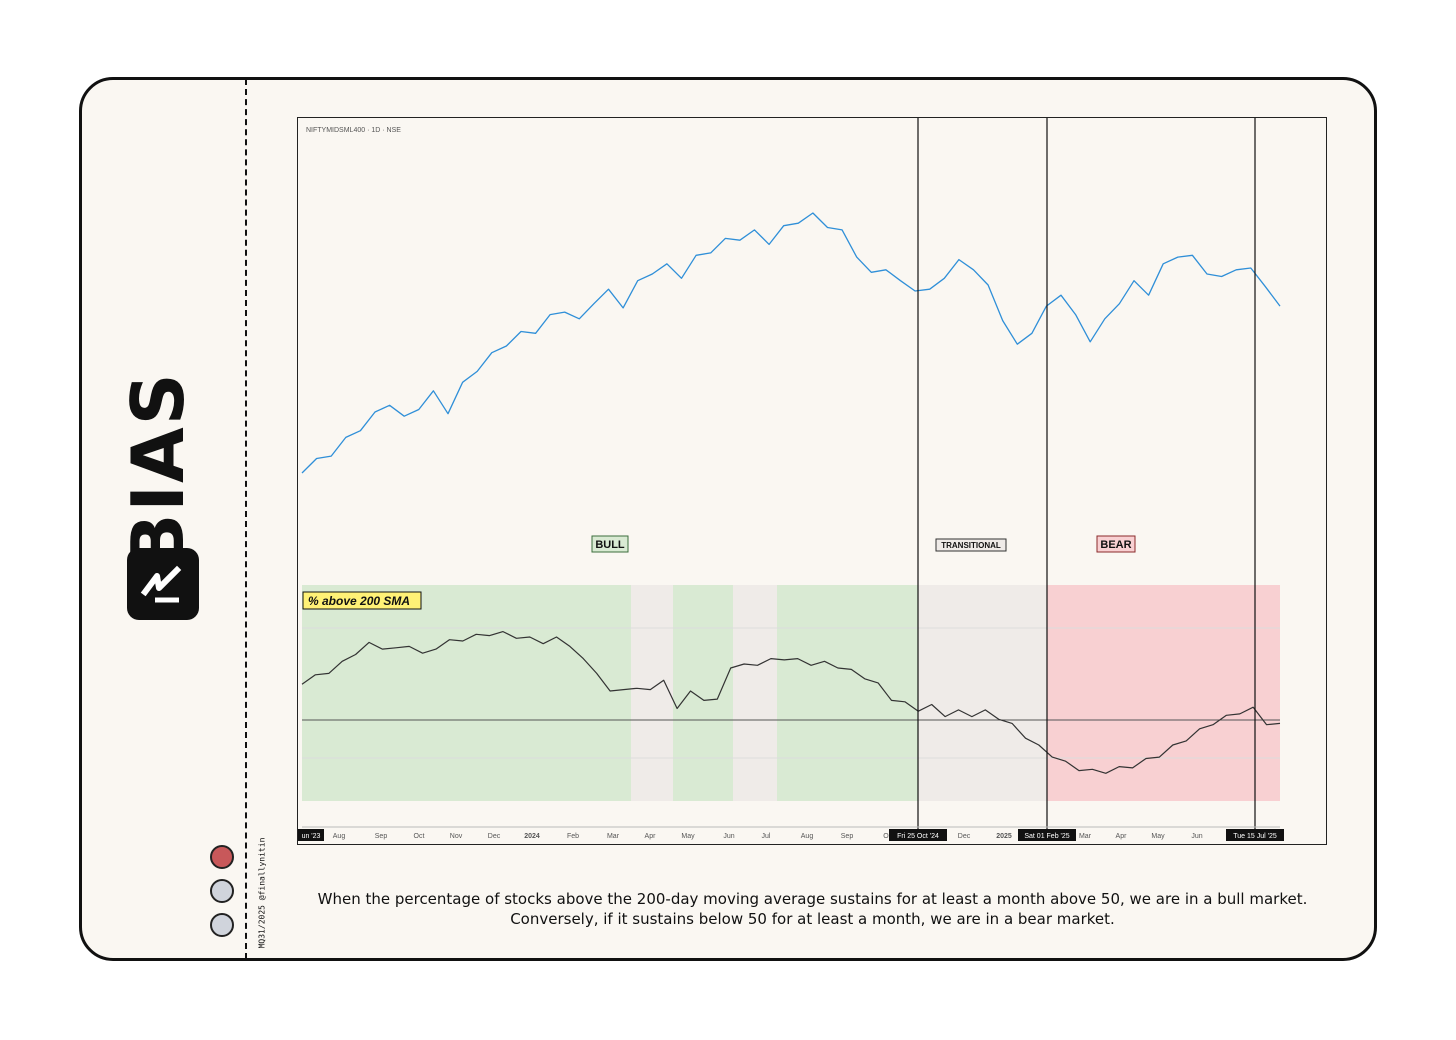 Image resolution: width=1456 pixels, height=1040 pixels. I want to click on author-handle: MQ31/2025 @finallynitin, so click(262, 893).